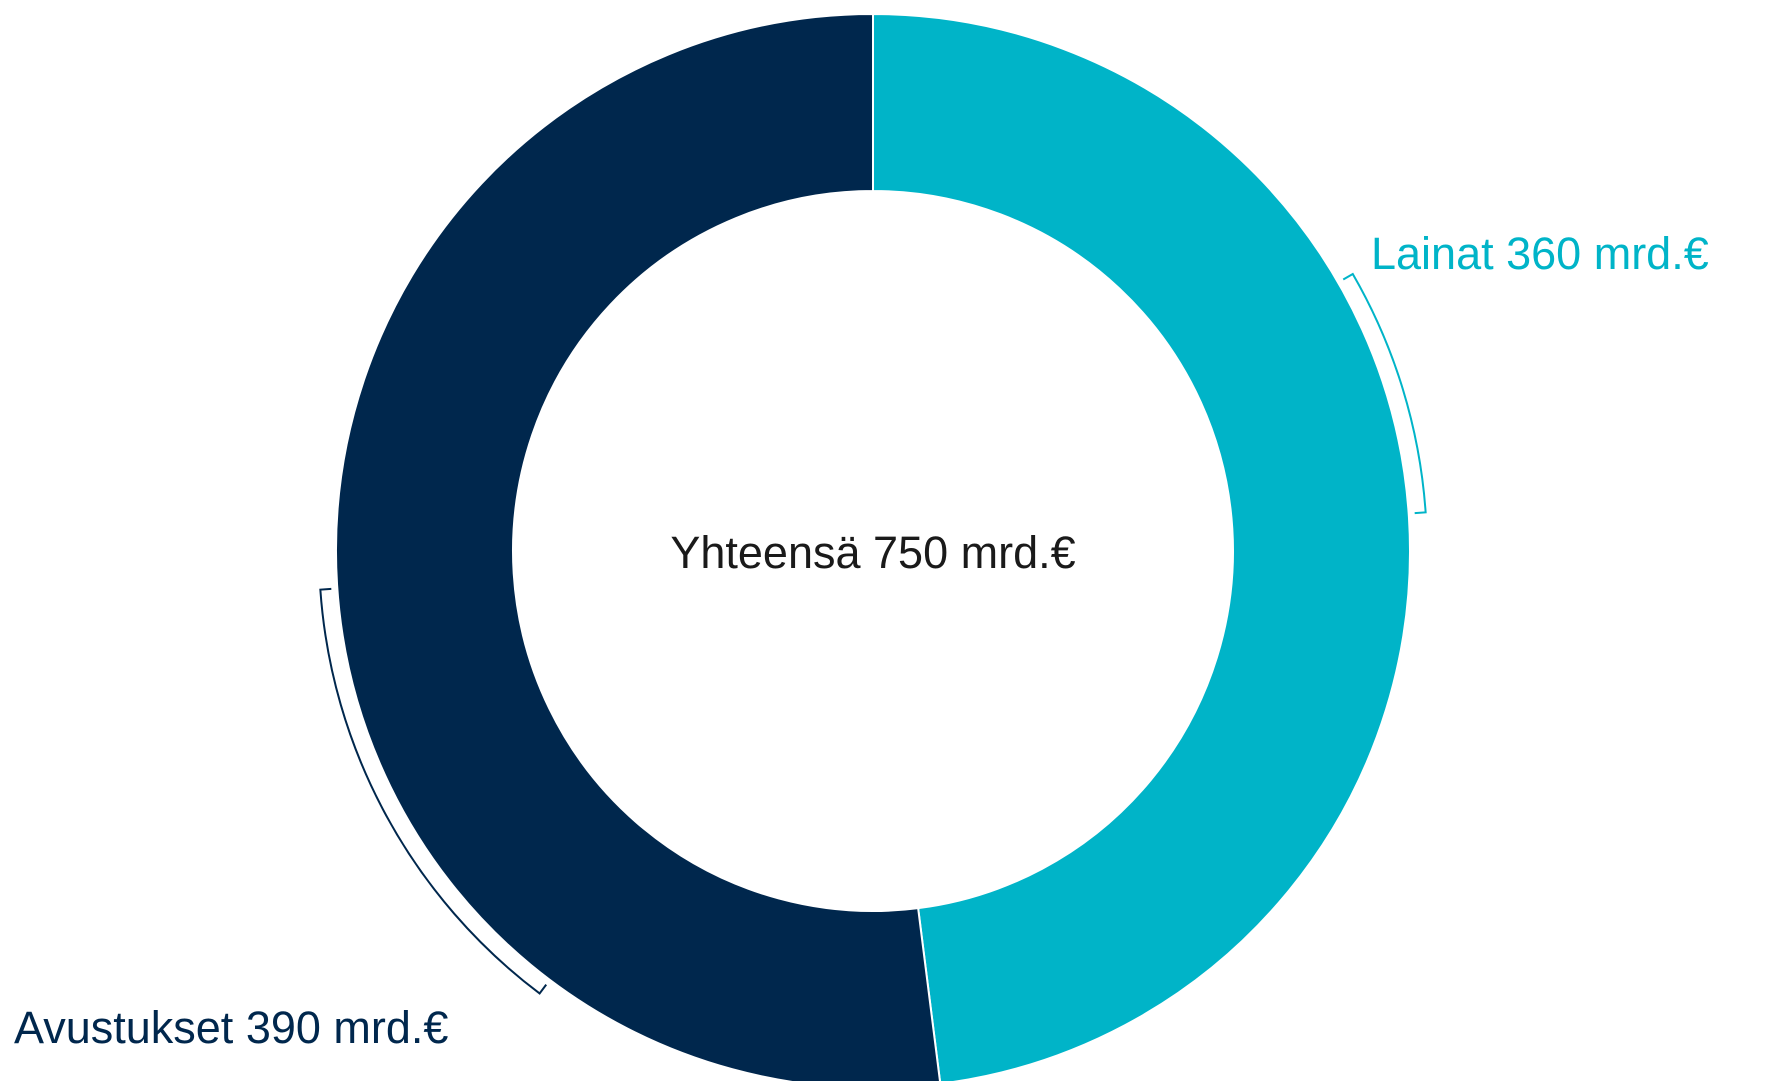 Image resolution: width=1773 pixels, height=1081 pixels. Describe the element at coordinates (347, 1027) in the screenshot. I see `value-label: 390 mrd.€` at that location.